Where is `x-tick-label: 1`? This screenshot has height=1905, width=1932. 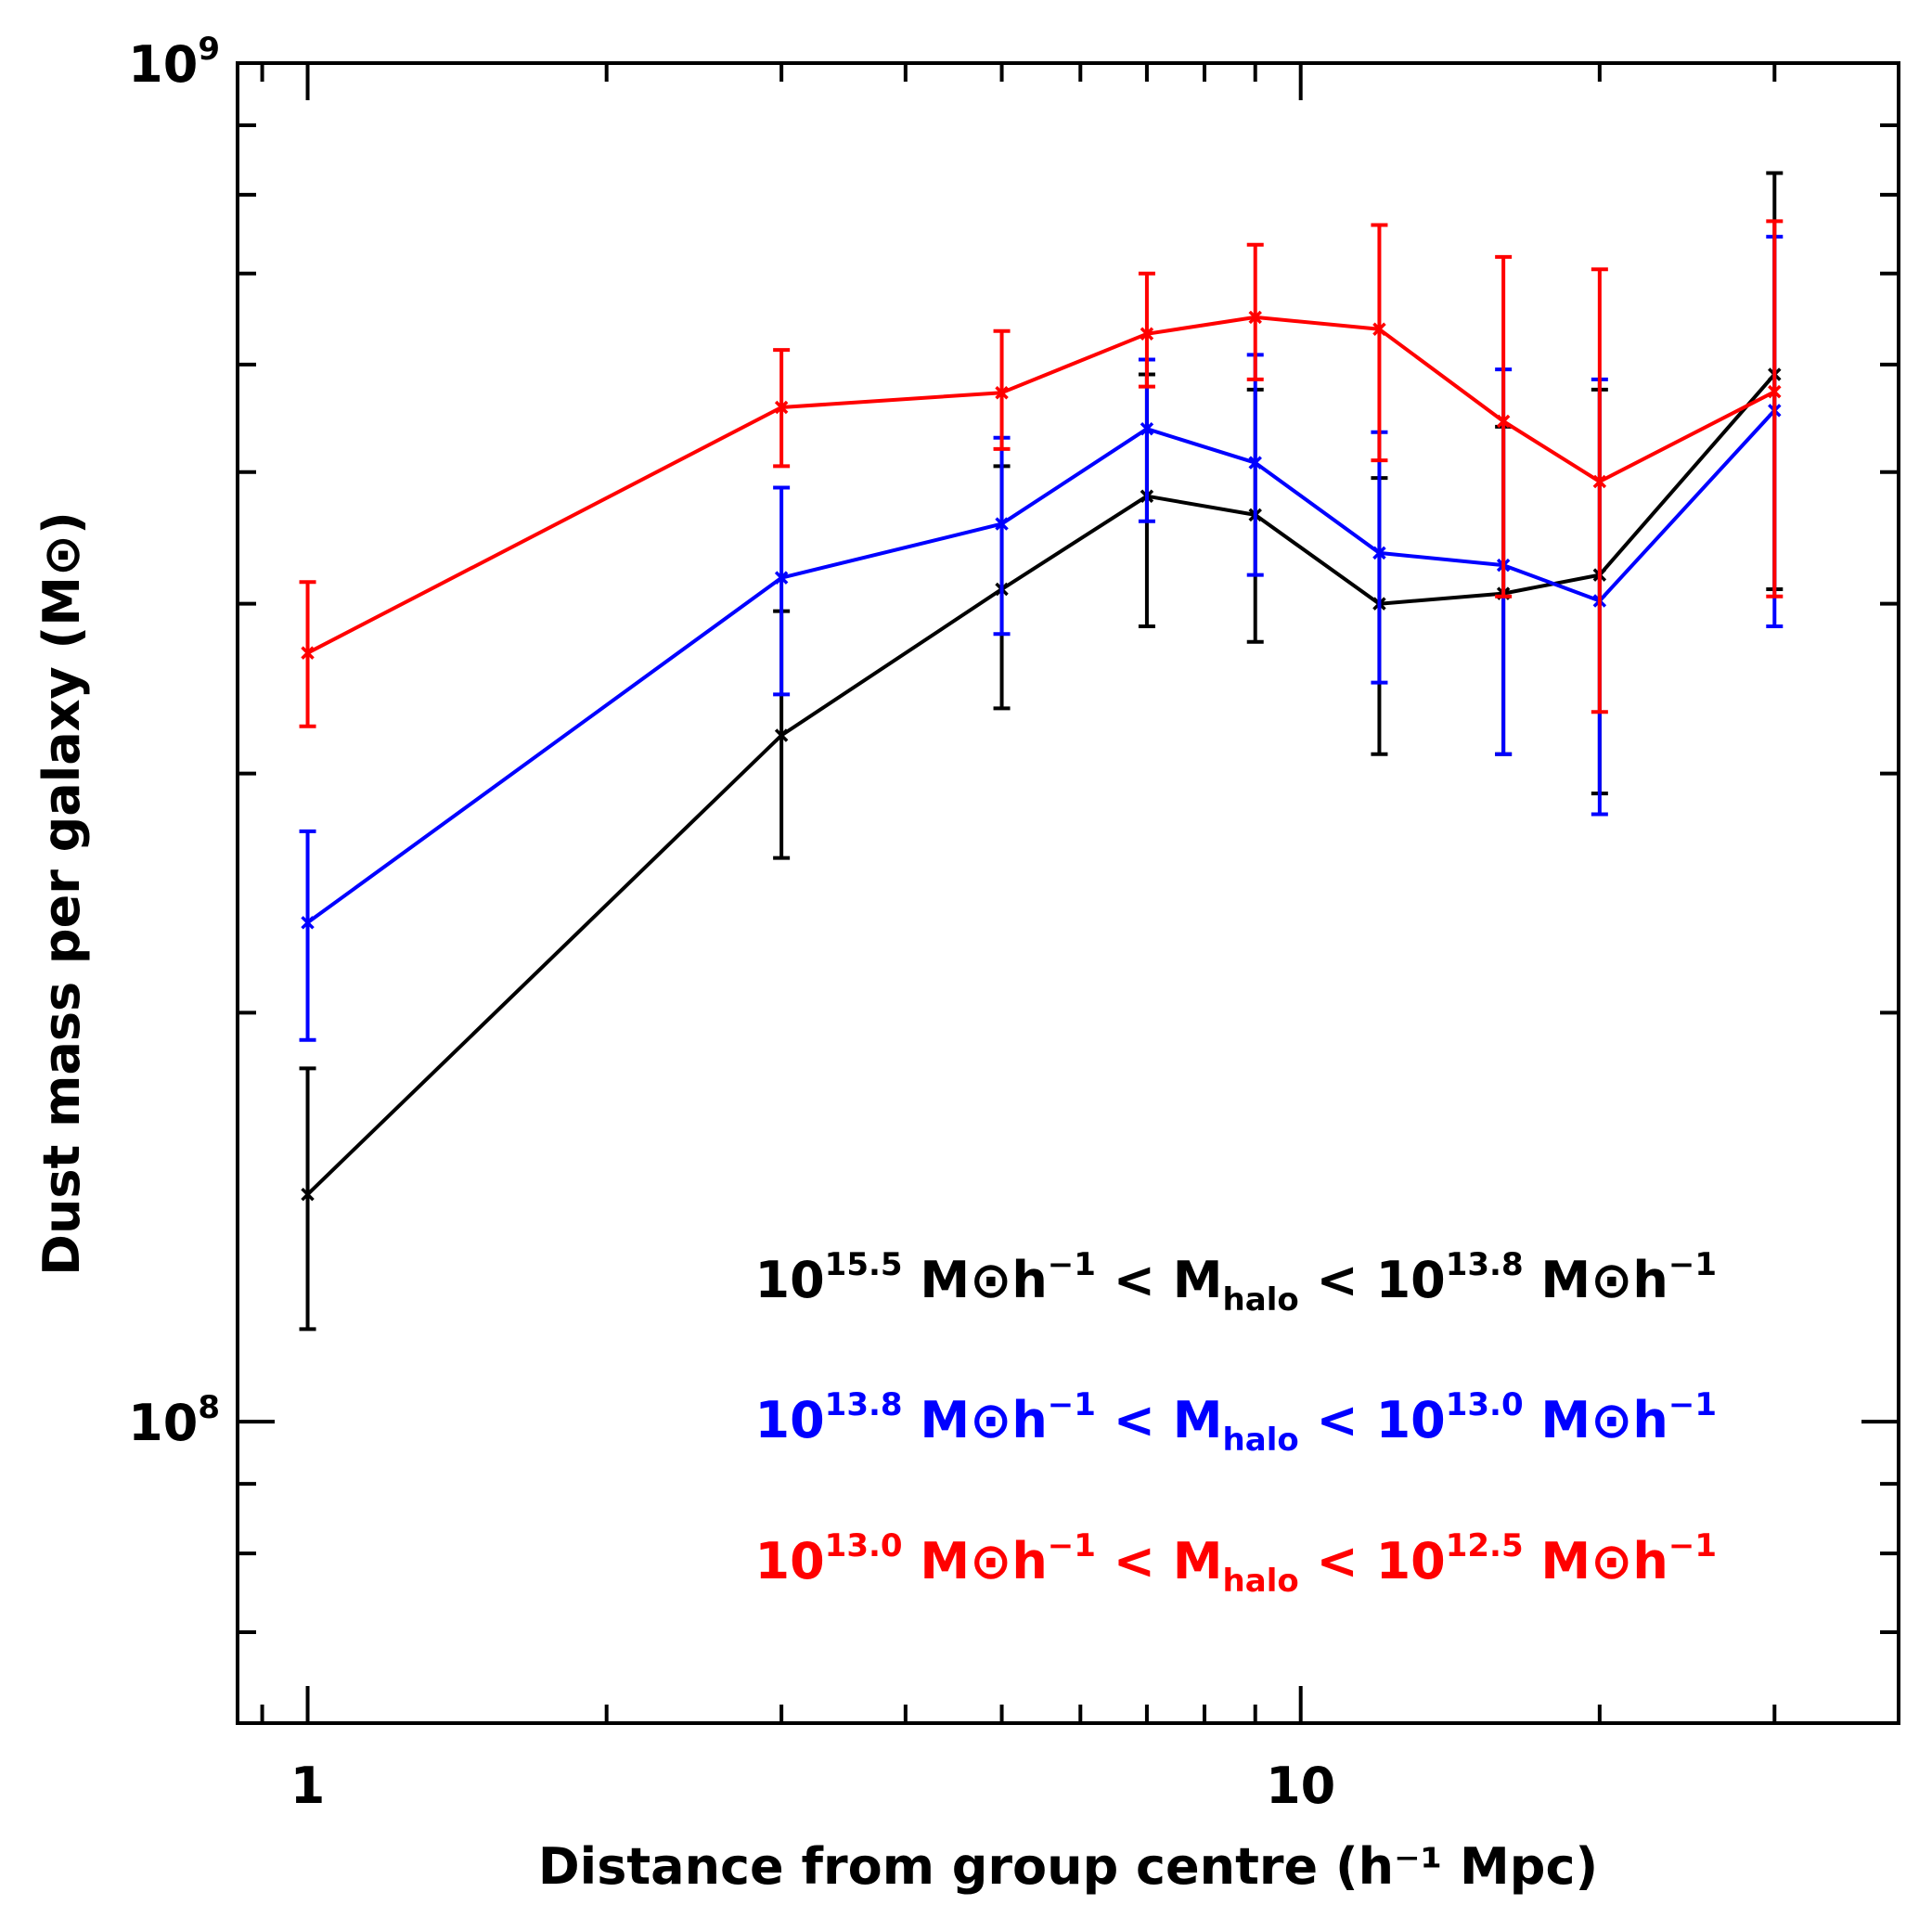
x-tick-label: 1 is located at coordinates (308, 1786).